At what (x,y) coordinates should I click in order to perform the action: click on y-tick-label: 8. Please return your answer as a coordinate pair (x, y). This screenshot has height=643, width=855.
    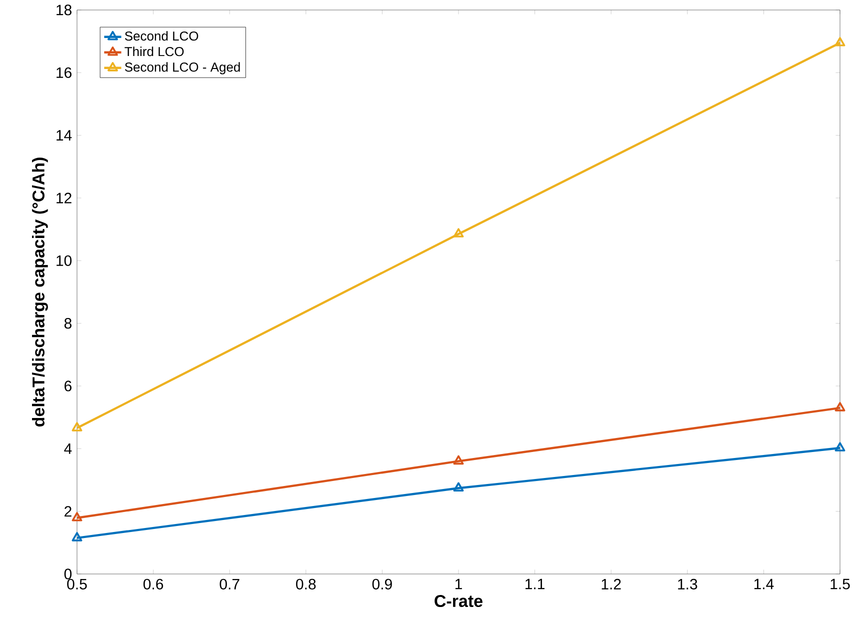
    Looking at the image, I should click on (68, 323).